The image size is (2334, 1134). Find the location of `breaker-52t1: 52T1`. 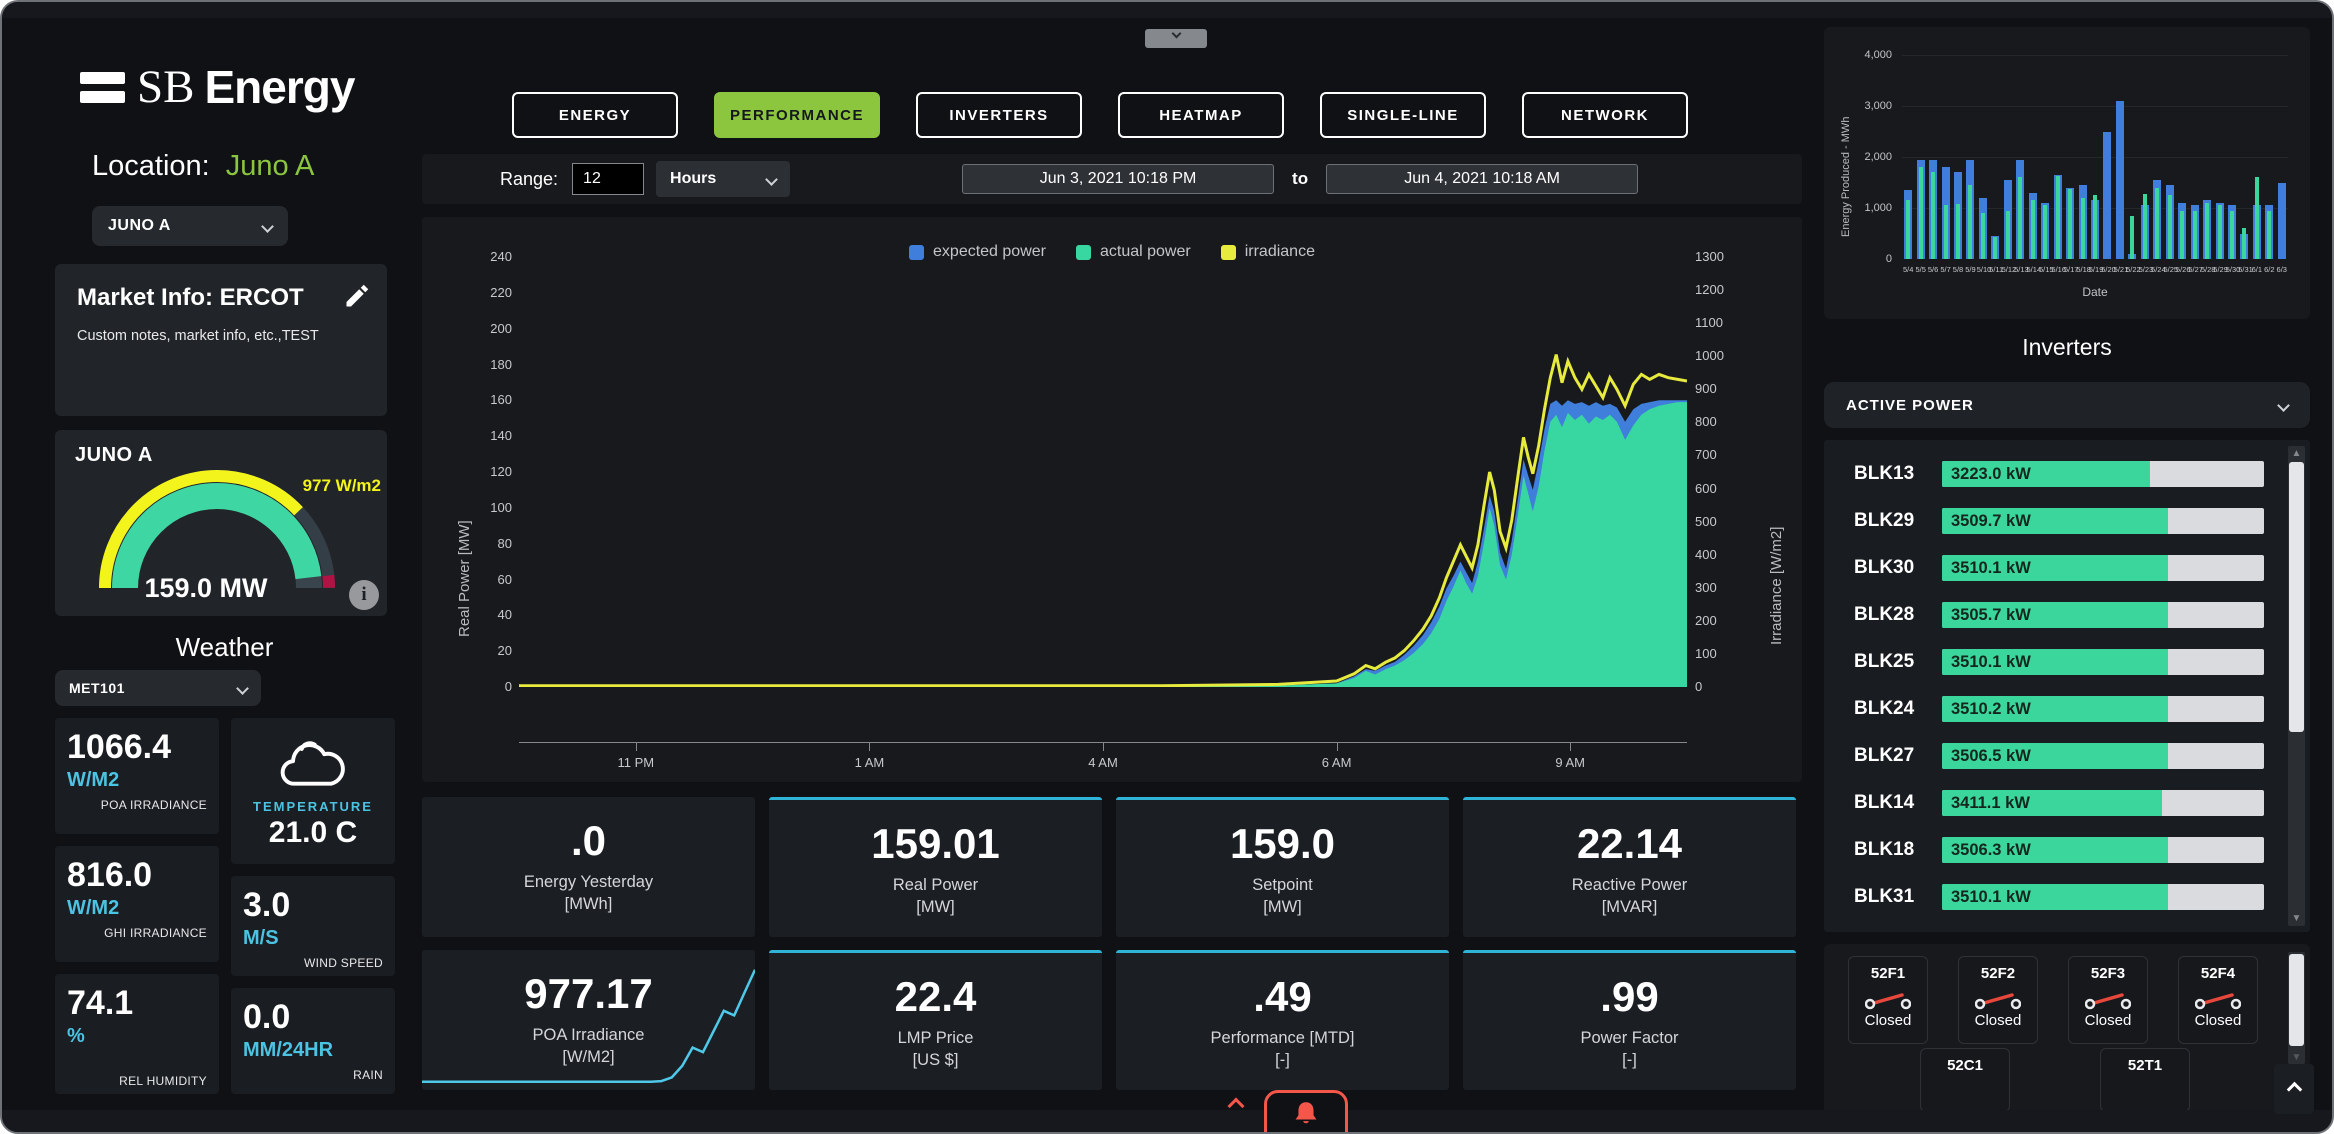

breaker-52t1: 52T1 is located at coordinates (2145, 1080).